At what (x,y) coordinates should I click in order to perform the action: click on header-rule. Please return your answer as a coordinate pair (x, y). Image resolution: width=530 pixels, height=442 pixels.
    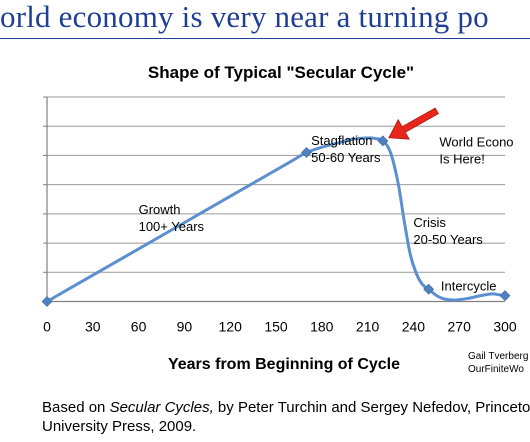
    Looking at the image, I should click on (265, 38).